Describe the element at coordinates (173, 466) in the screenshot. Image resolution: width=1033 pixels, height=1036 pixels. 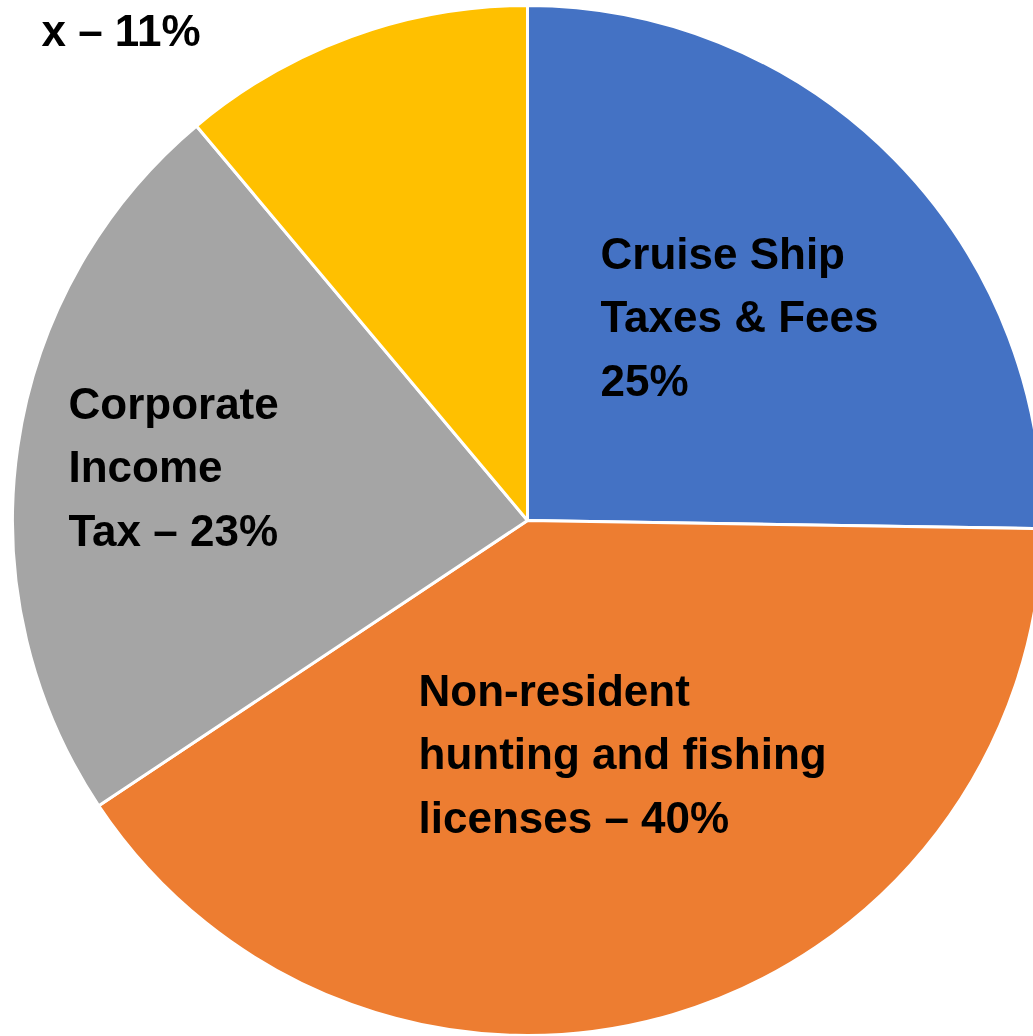
I see `slice-label: Corporate Income Tax – 23%` at that location.